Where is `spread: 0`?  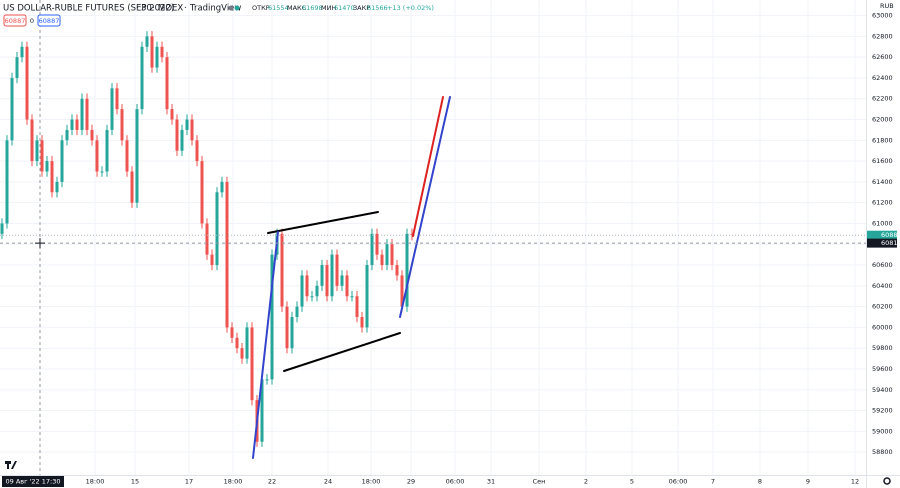 spread: 0 is located at coordinates (32, 21).